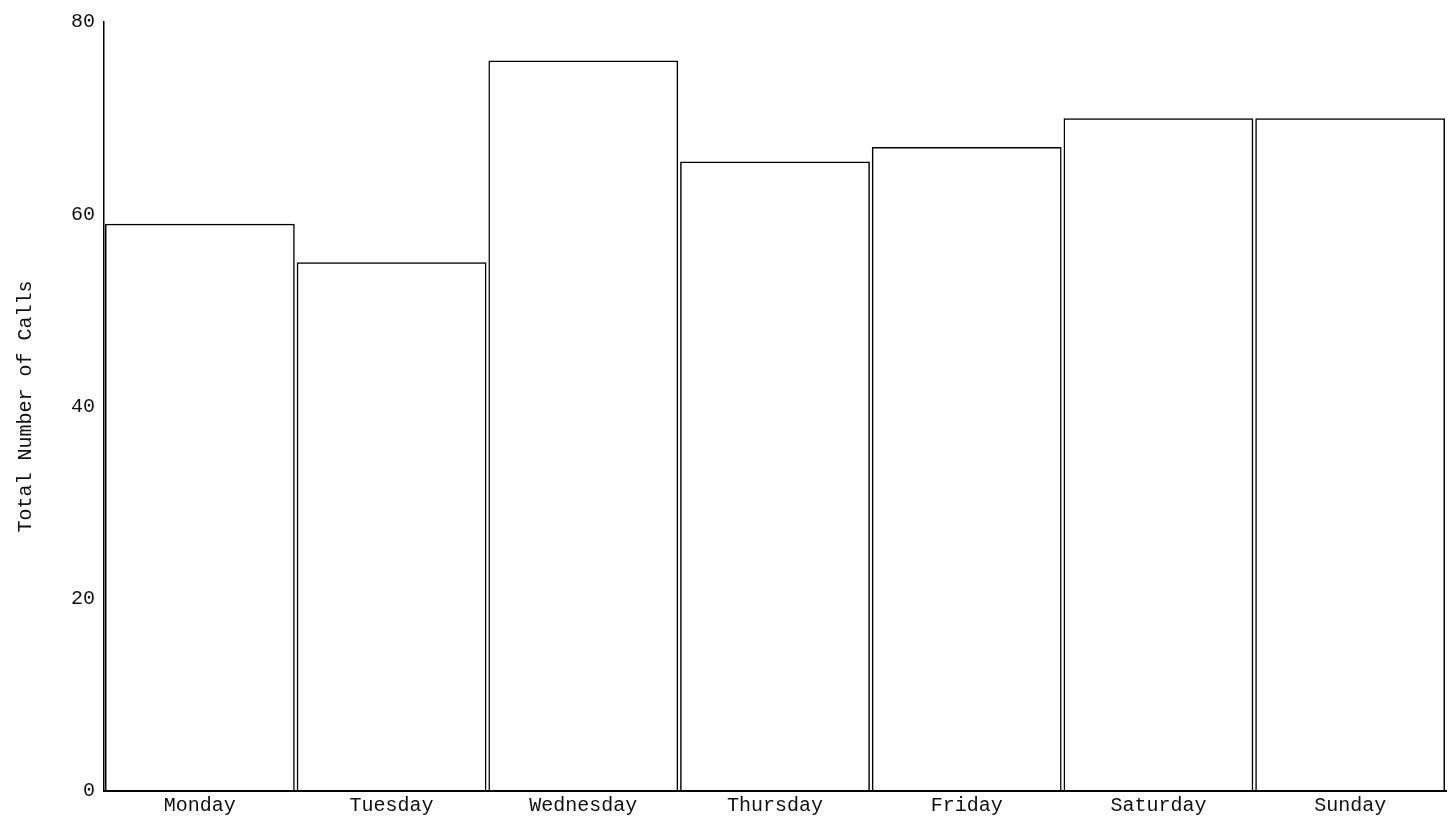 The image size is (1448, 831). What do you see at coordinates (88, 791) in the screenshot?
I see `y-tick-label: 0` at bounding box center [88, 791].